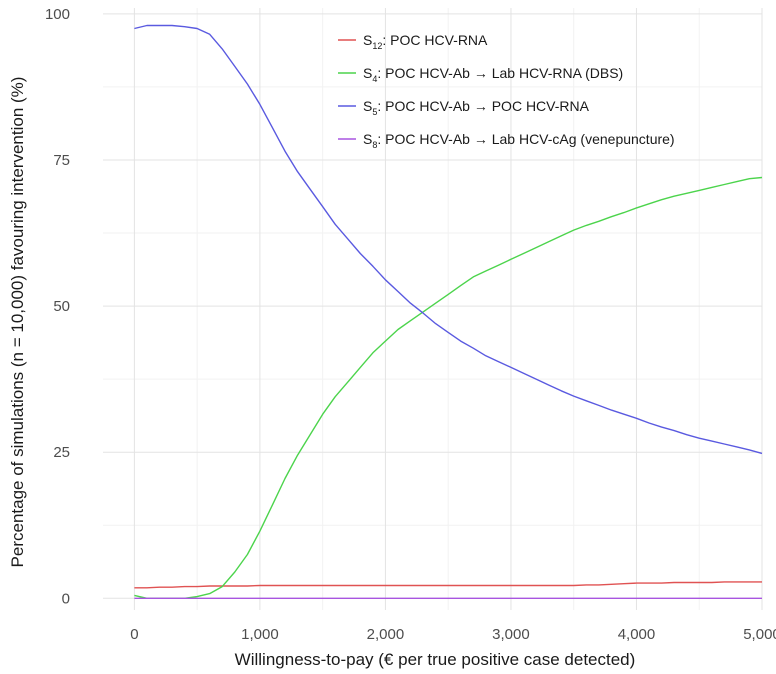 The height and width of the screenshot is (674, 776). Describe the element at coordinates (61, 160) in the screenshot. I see `y-tick-label: 75` at that location.